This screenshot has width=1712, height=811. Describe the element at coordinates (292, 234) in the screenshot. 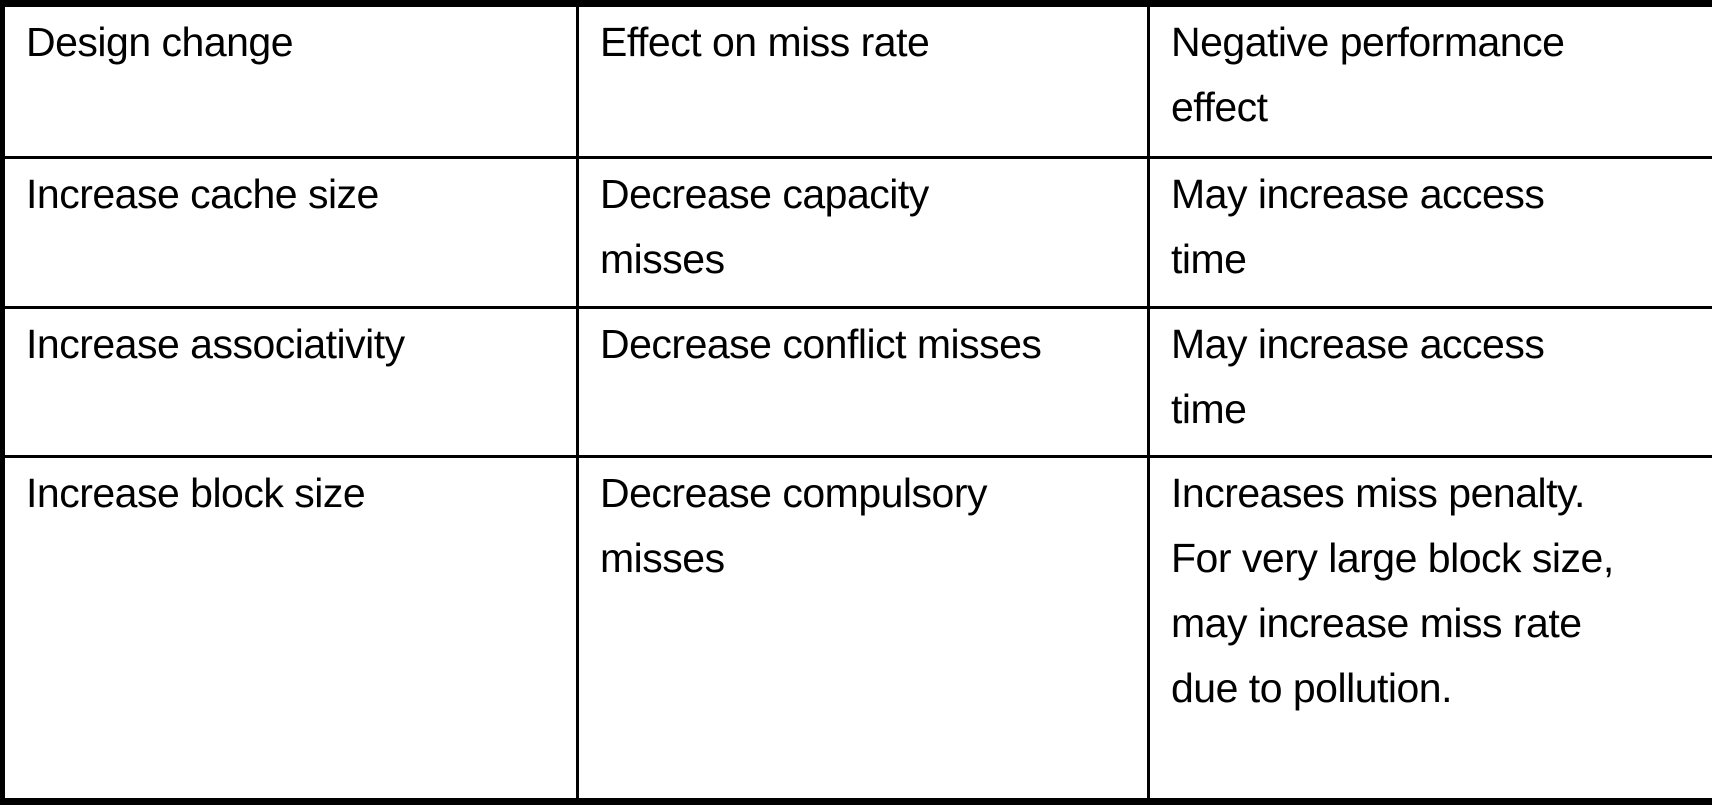

I see `cell-row1-design-change: Increase cache size` at that location.